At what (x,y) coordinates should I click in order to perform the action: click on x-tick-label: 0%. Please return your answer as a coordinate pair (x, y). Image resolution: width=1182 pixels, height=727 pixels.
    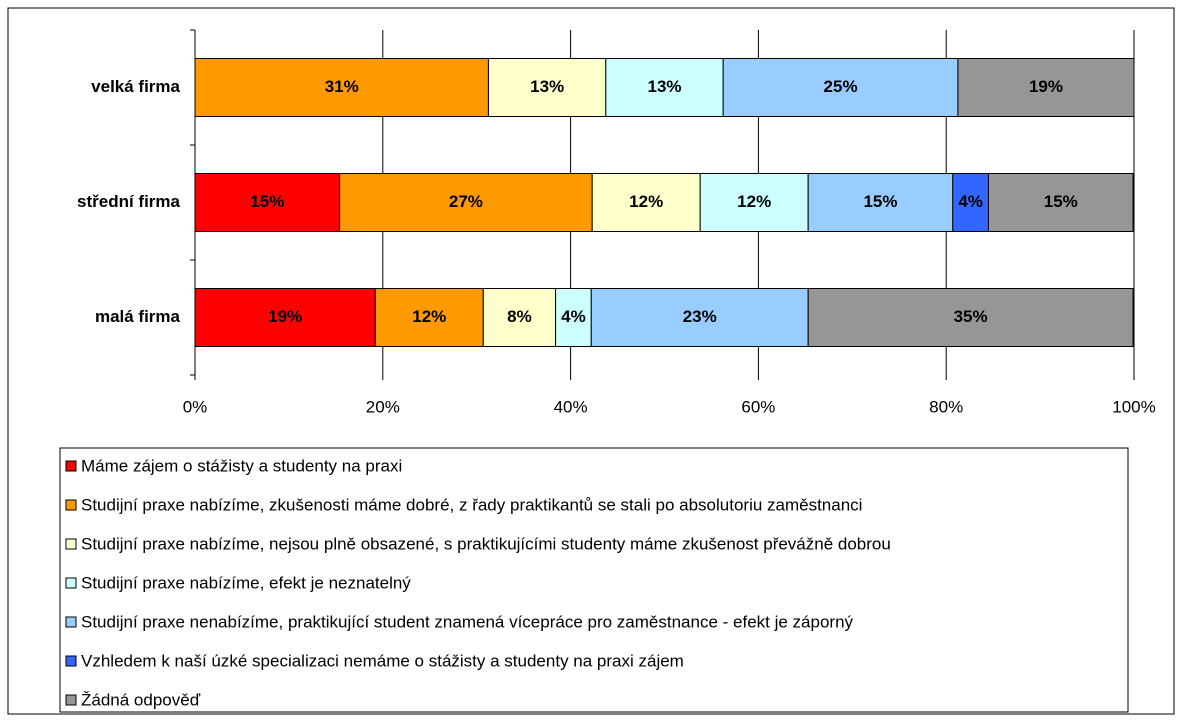
    Looking at the image, I should click on (195, 406).